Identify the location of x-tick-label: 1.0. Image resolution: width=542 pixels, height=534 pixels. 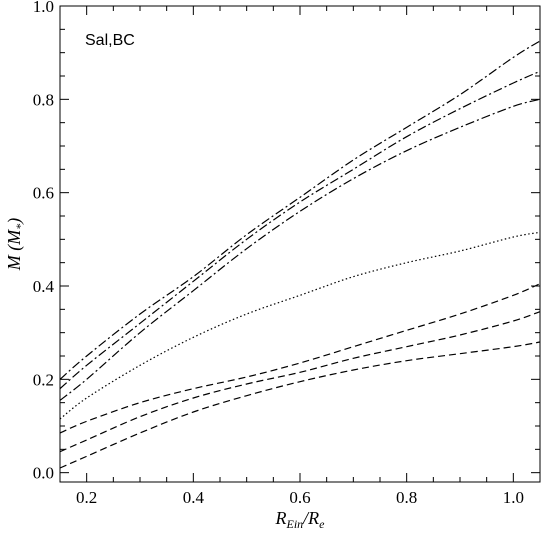
(513, 497).